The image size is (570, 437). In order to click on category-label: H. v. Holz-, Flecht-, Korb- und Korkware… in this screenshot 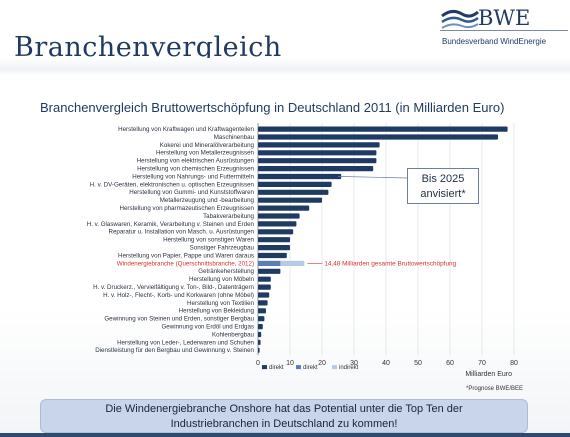, I will do `click(178, 295)`.